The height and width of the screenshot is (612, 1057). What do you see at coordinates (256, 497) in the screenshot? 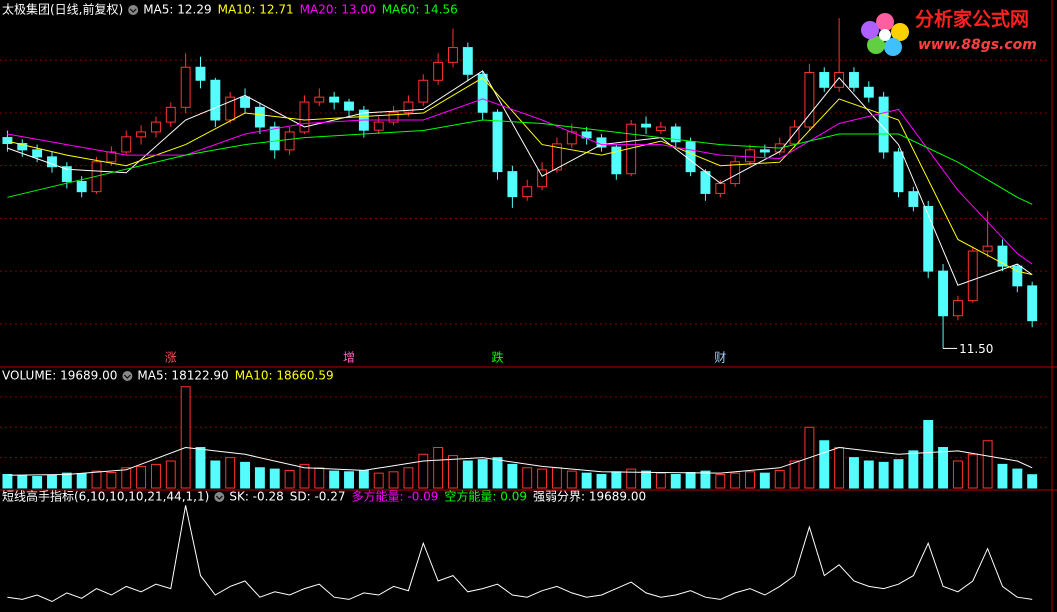
I see `legend-item: SK: -0.28` at bounding box center [256, 497].